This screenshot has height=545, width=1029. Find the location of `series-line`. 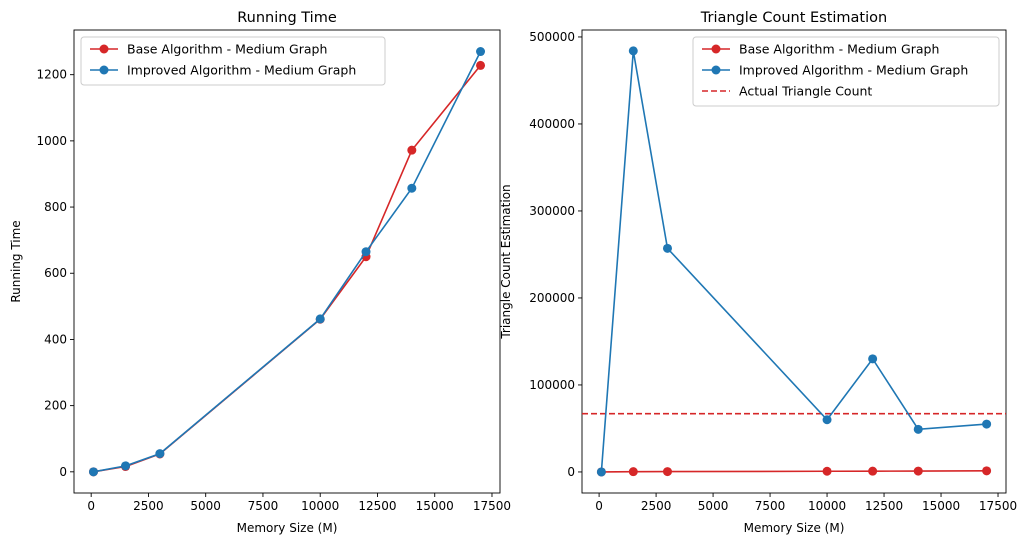

series-line is located at coordinates (794, 471).